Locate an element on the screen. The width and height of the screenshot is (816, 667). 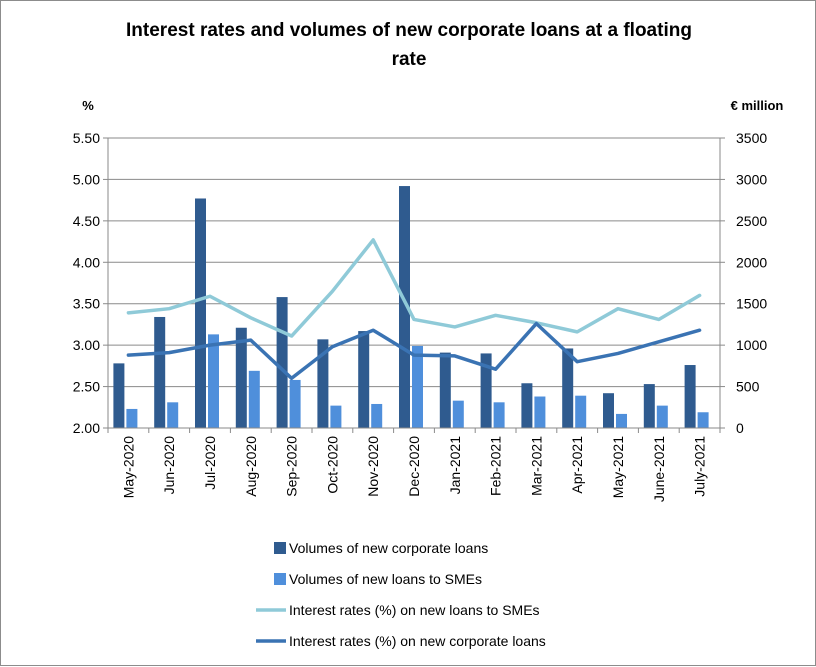
left-axis-tick-label: 5.50 is located at coordinates (86, 138).